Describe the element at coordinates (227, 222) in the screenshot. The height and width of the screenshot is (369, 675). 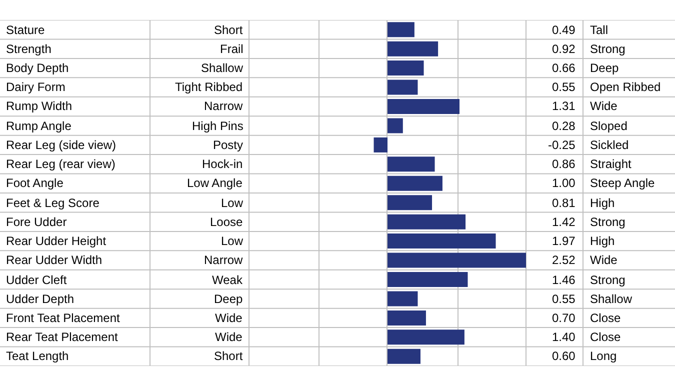
I see `text: Loose` at that location.